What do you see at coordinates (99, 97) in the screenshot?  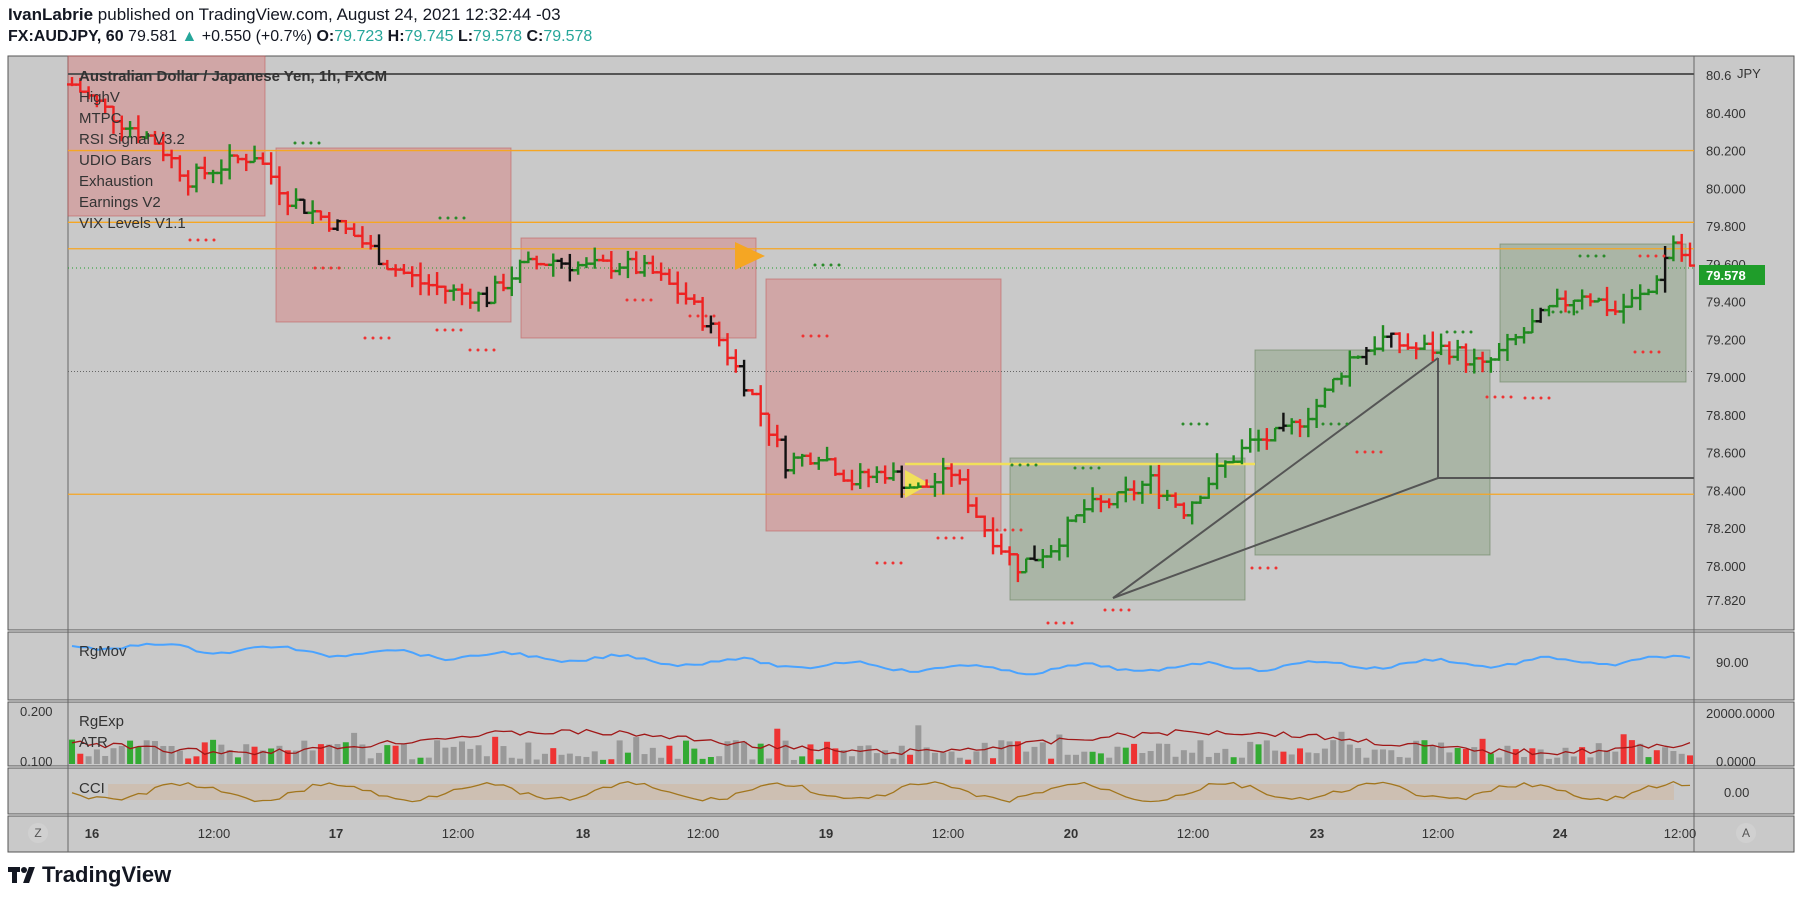 I see `legend-item: HighV` at bounding box center [99, 97].